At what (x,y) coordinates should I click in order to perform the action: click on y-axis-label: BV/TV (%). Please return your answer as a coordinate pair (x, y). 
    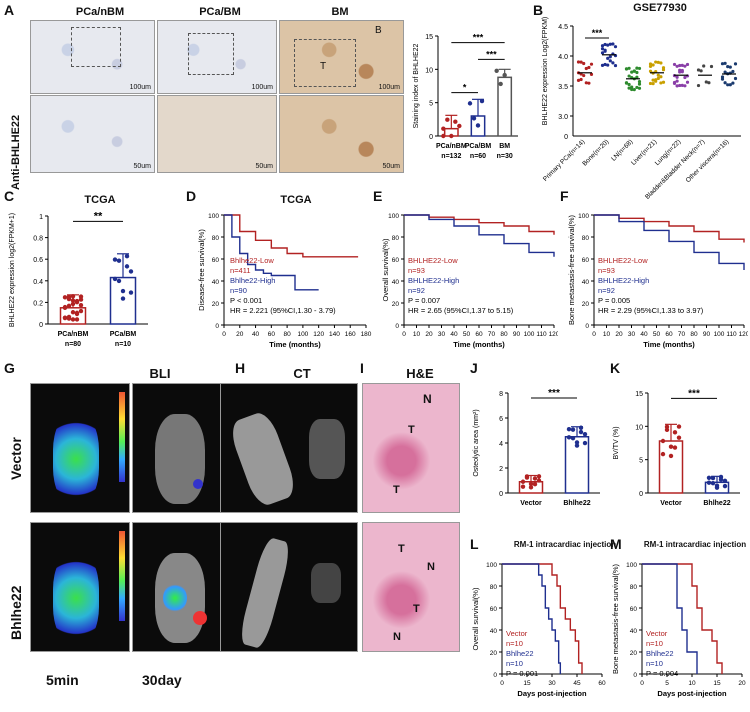
    Looking at the image, I should click on (616, 442).